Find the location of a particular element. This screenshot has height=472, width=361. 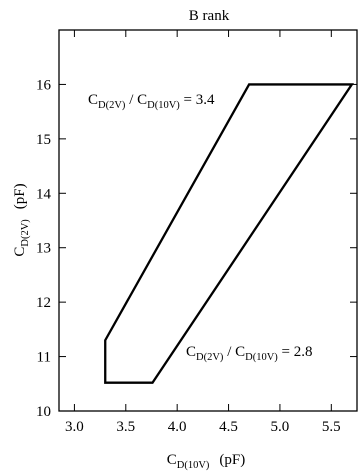

y-axis-label-sub: D(2V) is located at coordinates (25, 233).